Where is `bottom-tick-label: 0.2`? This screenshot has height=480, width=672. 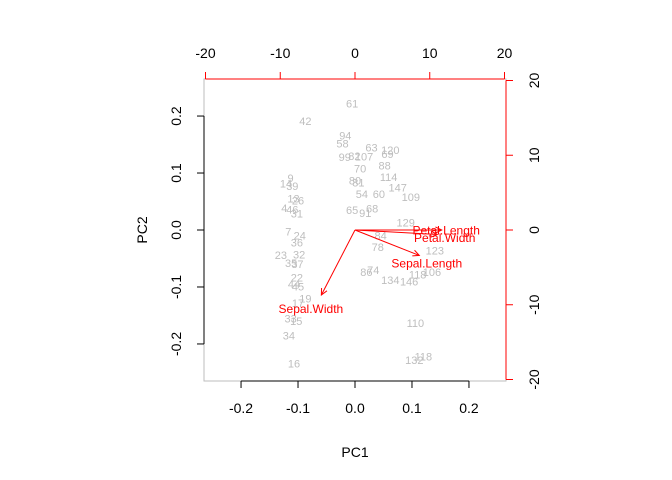
bottom-tick-label: 0.2 is located at coordinates (469, 408).